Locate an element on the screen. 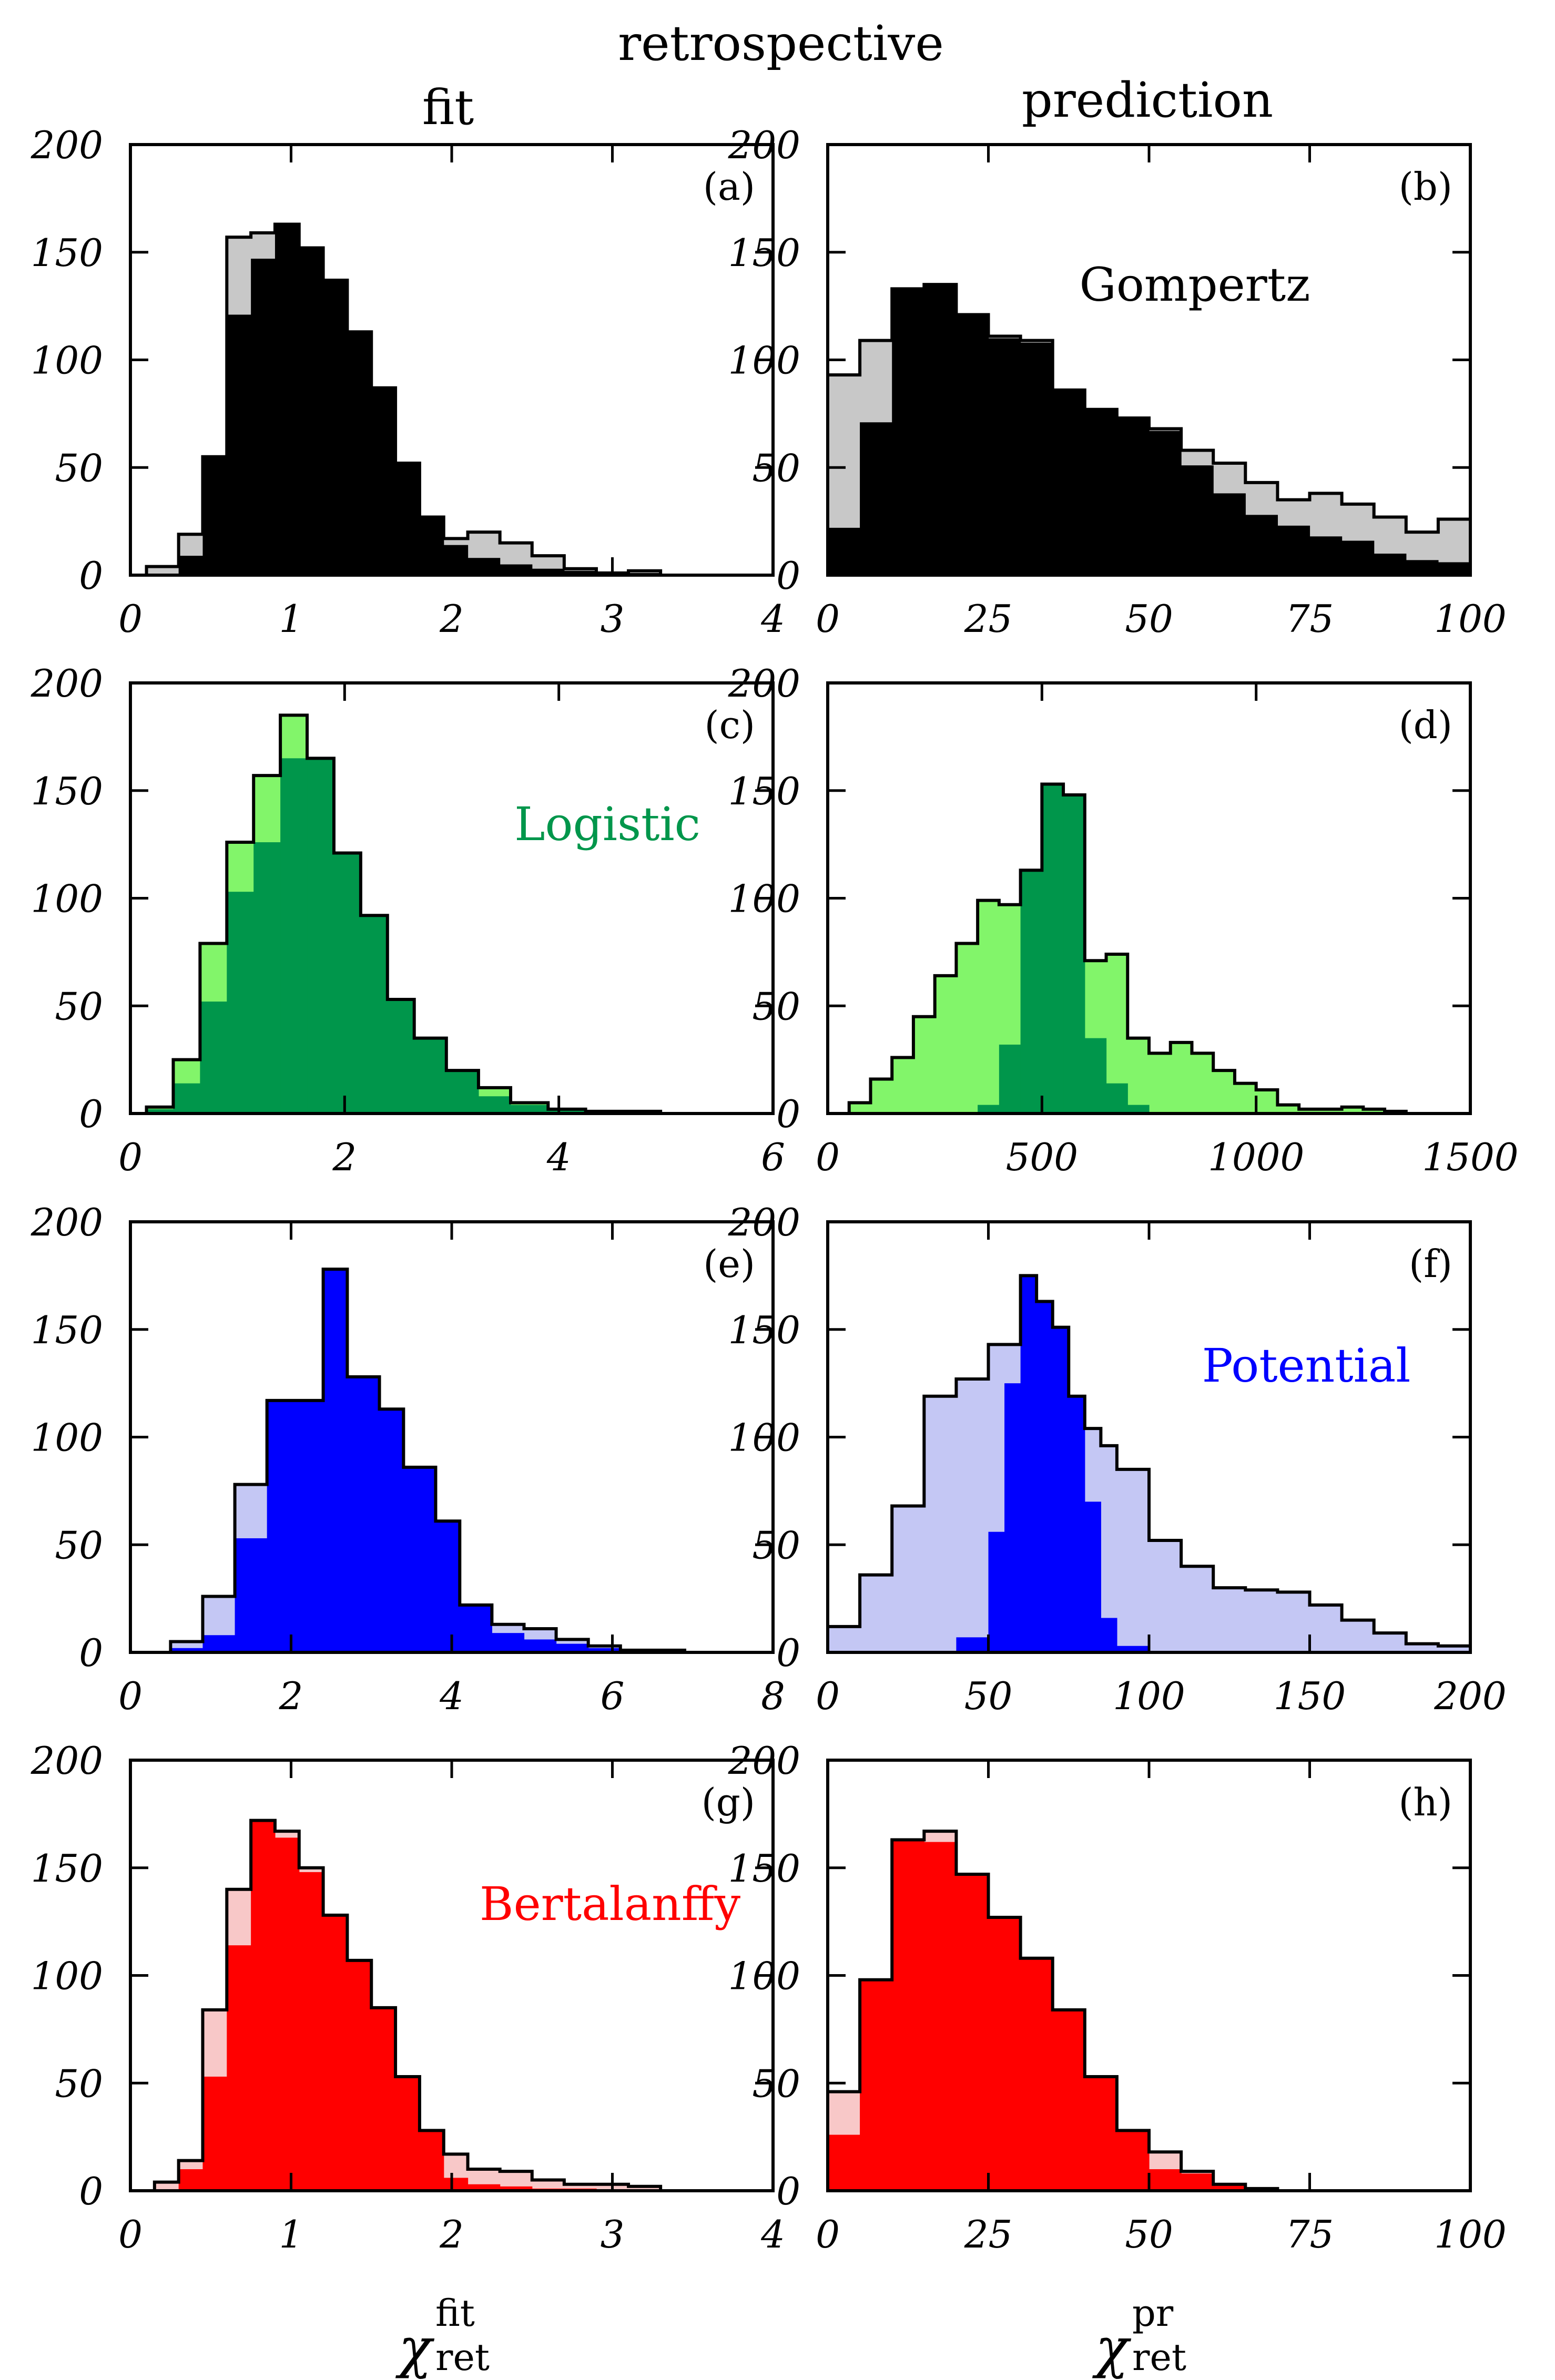 This screenshot has height=2380, width=1555. panel-f: 0 50 100 150 200 0 50 100 150 200 (f) is located at coordinates (1118, 1459).